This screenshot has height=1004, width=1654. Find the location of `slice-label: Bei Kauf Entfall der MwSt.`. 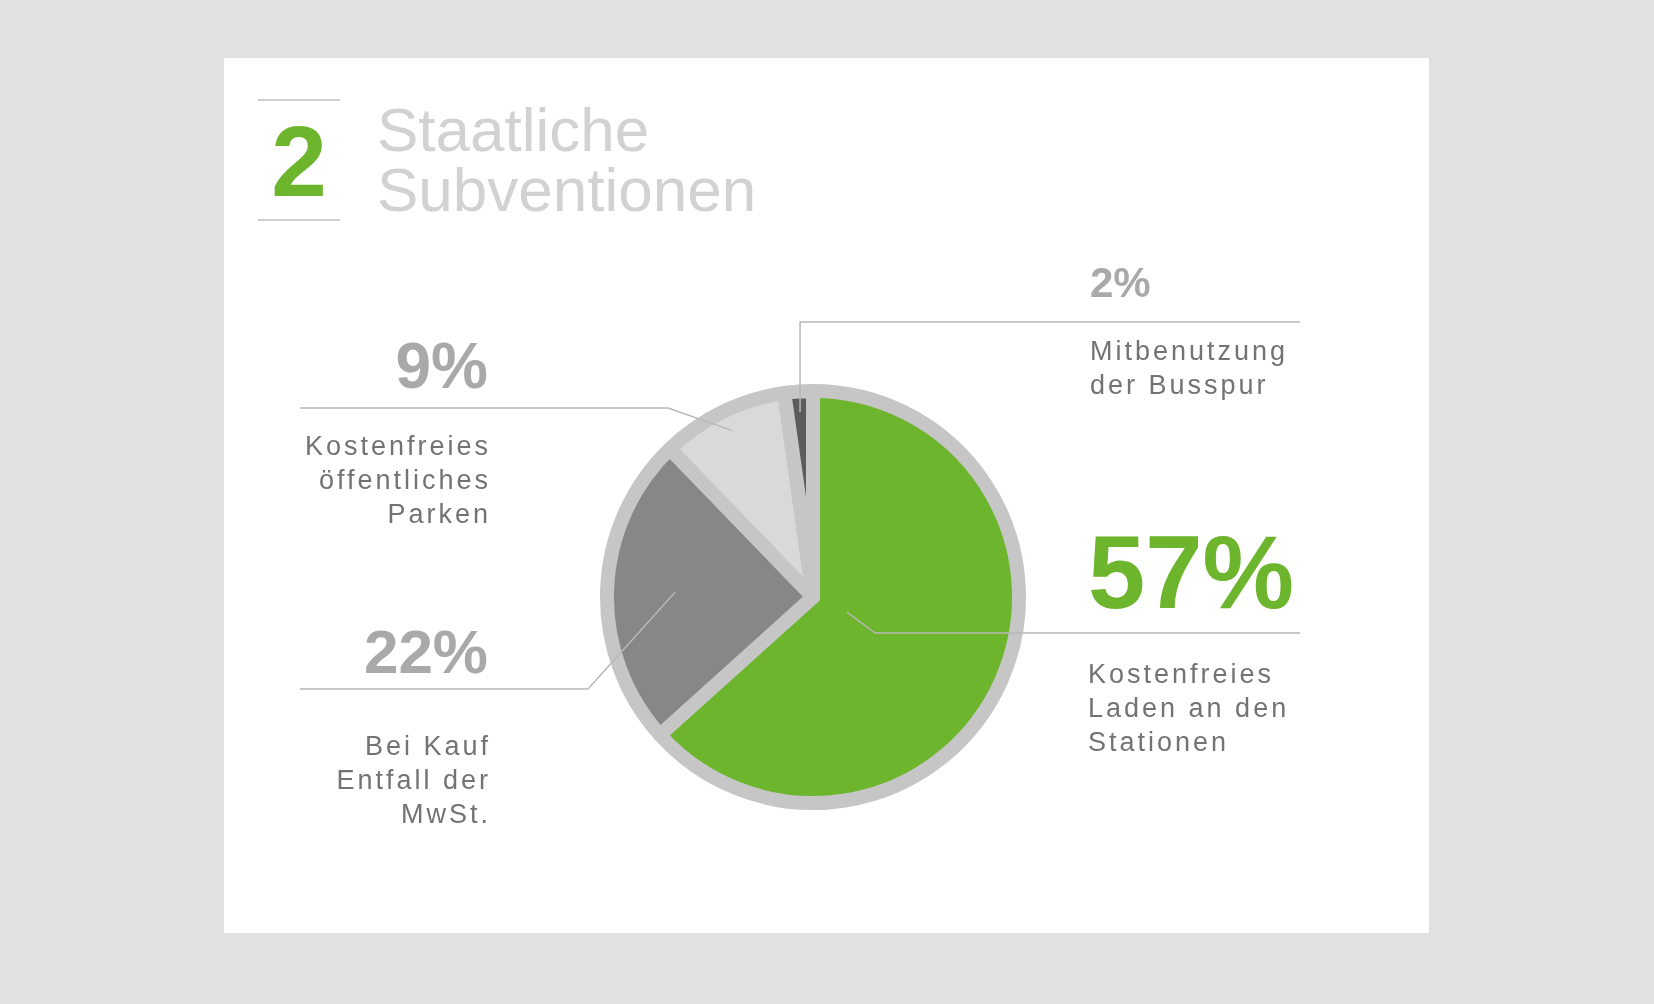

slice-label: Bei Kauf Entfall der MwSt. is located at coordinates (413, 780).